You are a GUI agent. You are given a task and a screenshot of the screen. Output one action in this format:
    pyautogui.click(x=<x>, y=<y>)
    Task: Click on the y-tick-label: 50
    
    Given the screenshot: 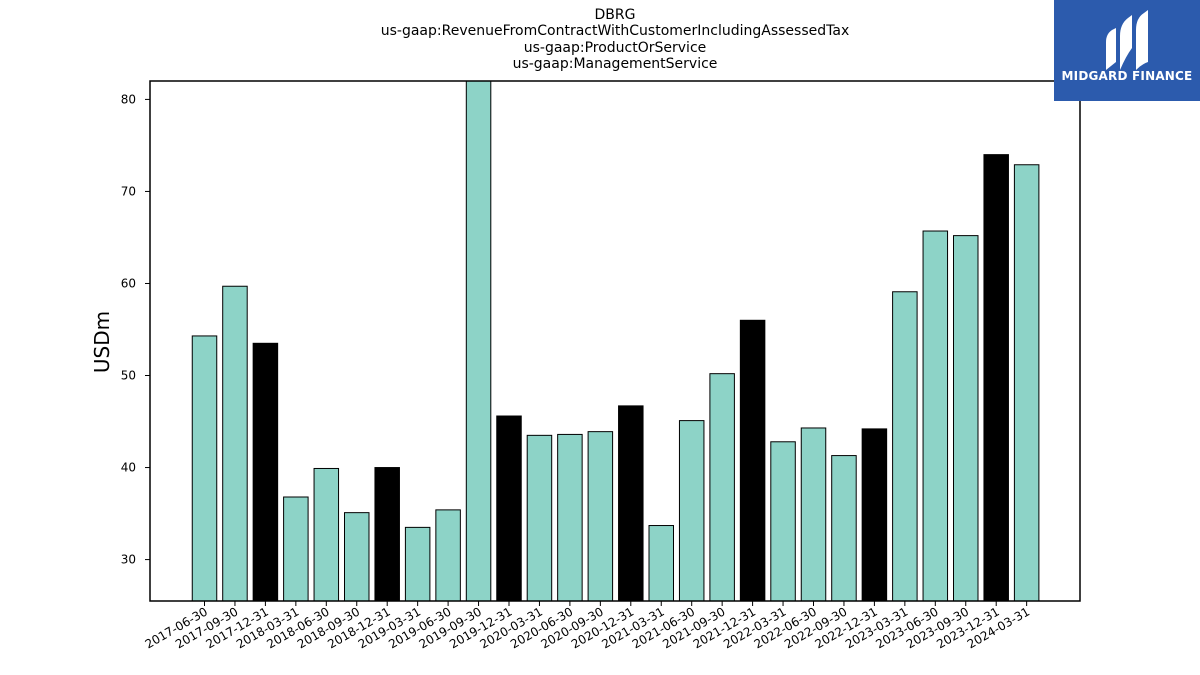 What is the action you would take?
    pyautogui.click(x=128, y=376)
    